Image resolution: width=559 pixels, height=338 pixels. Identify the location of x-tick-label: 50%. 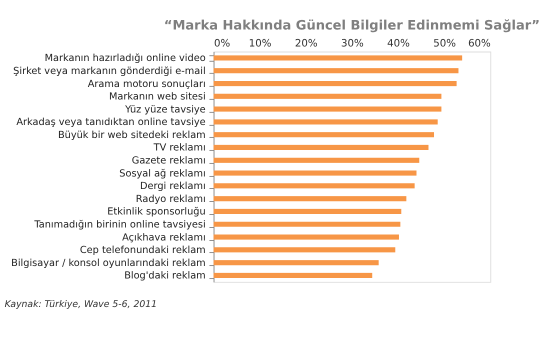
(444, 44).